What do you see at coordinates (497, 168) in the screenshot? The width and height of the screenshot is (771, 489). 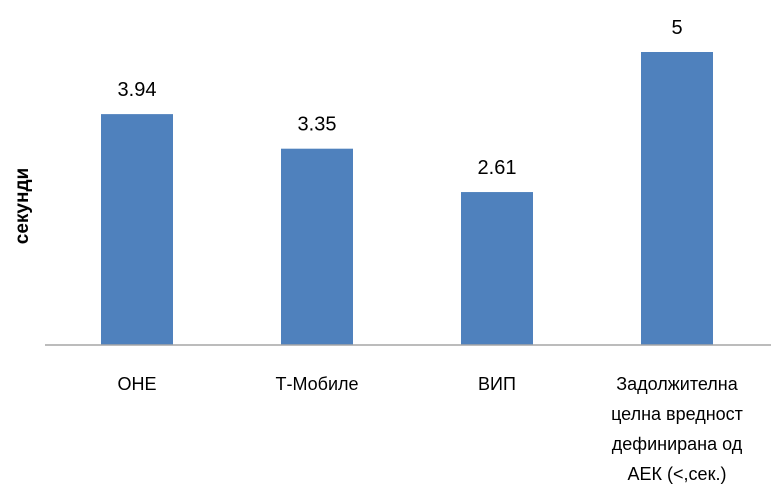 I see `data-label-3: 2.61` at bounding box center [497, 168].